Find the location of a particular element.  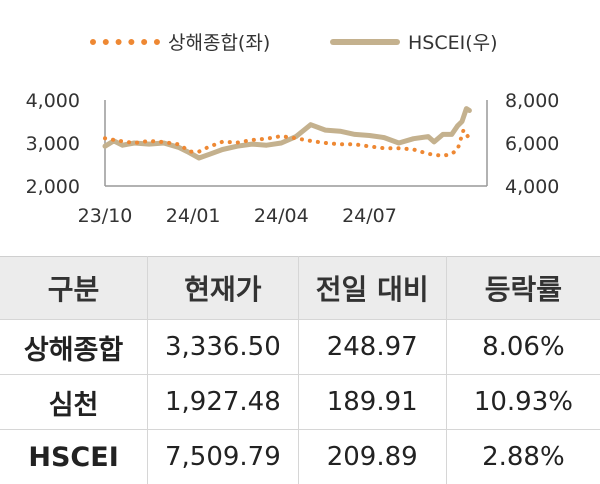

legend-swatch-dotted is located at coordinates (125, 42).